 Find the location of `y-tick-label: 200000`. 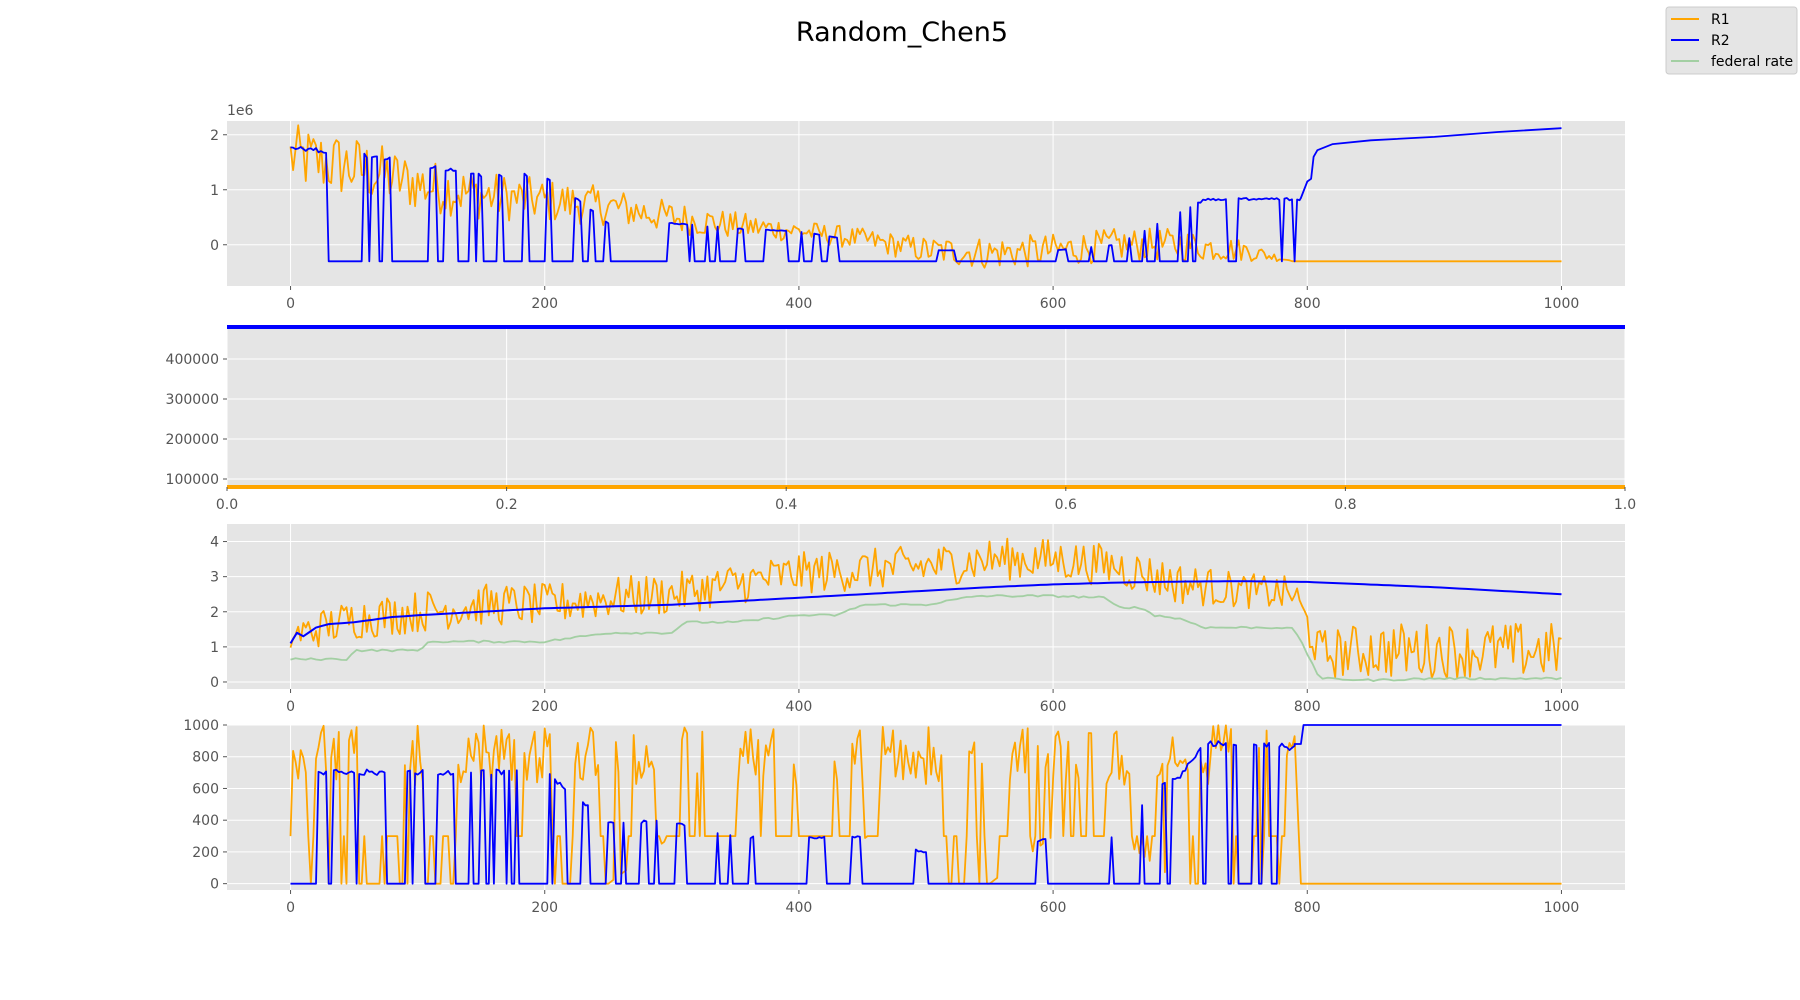

y-tick-label: 200000 is located at coordinates (192, 440).